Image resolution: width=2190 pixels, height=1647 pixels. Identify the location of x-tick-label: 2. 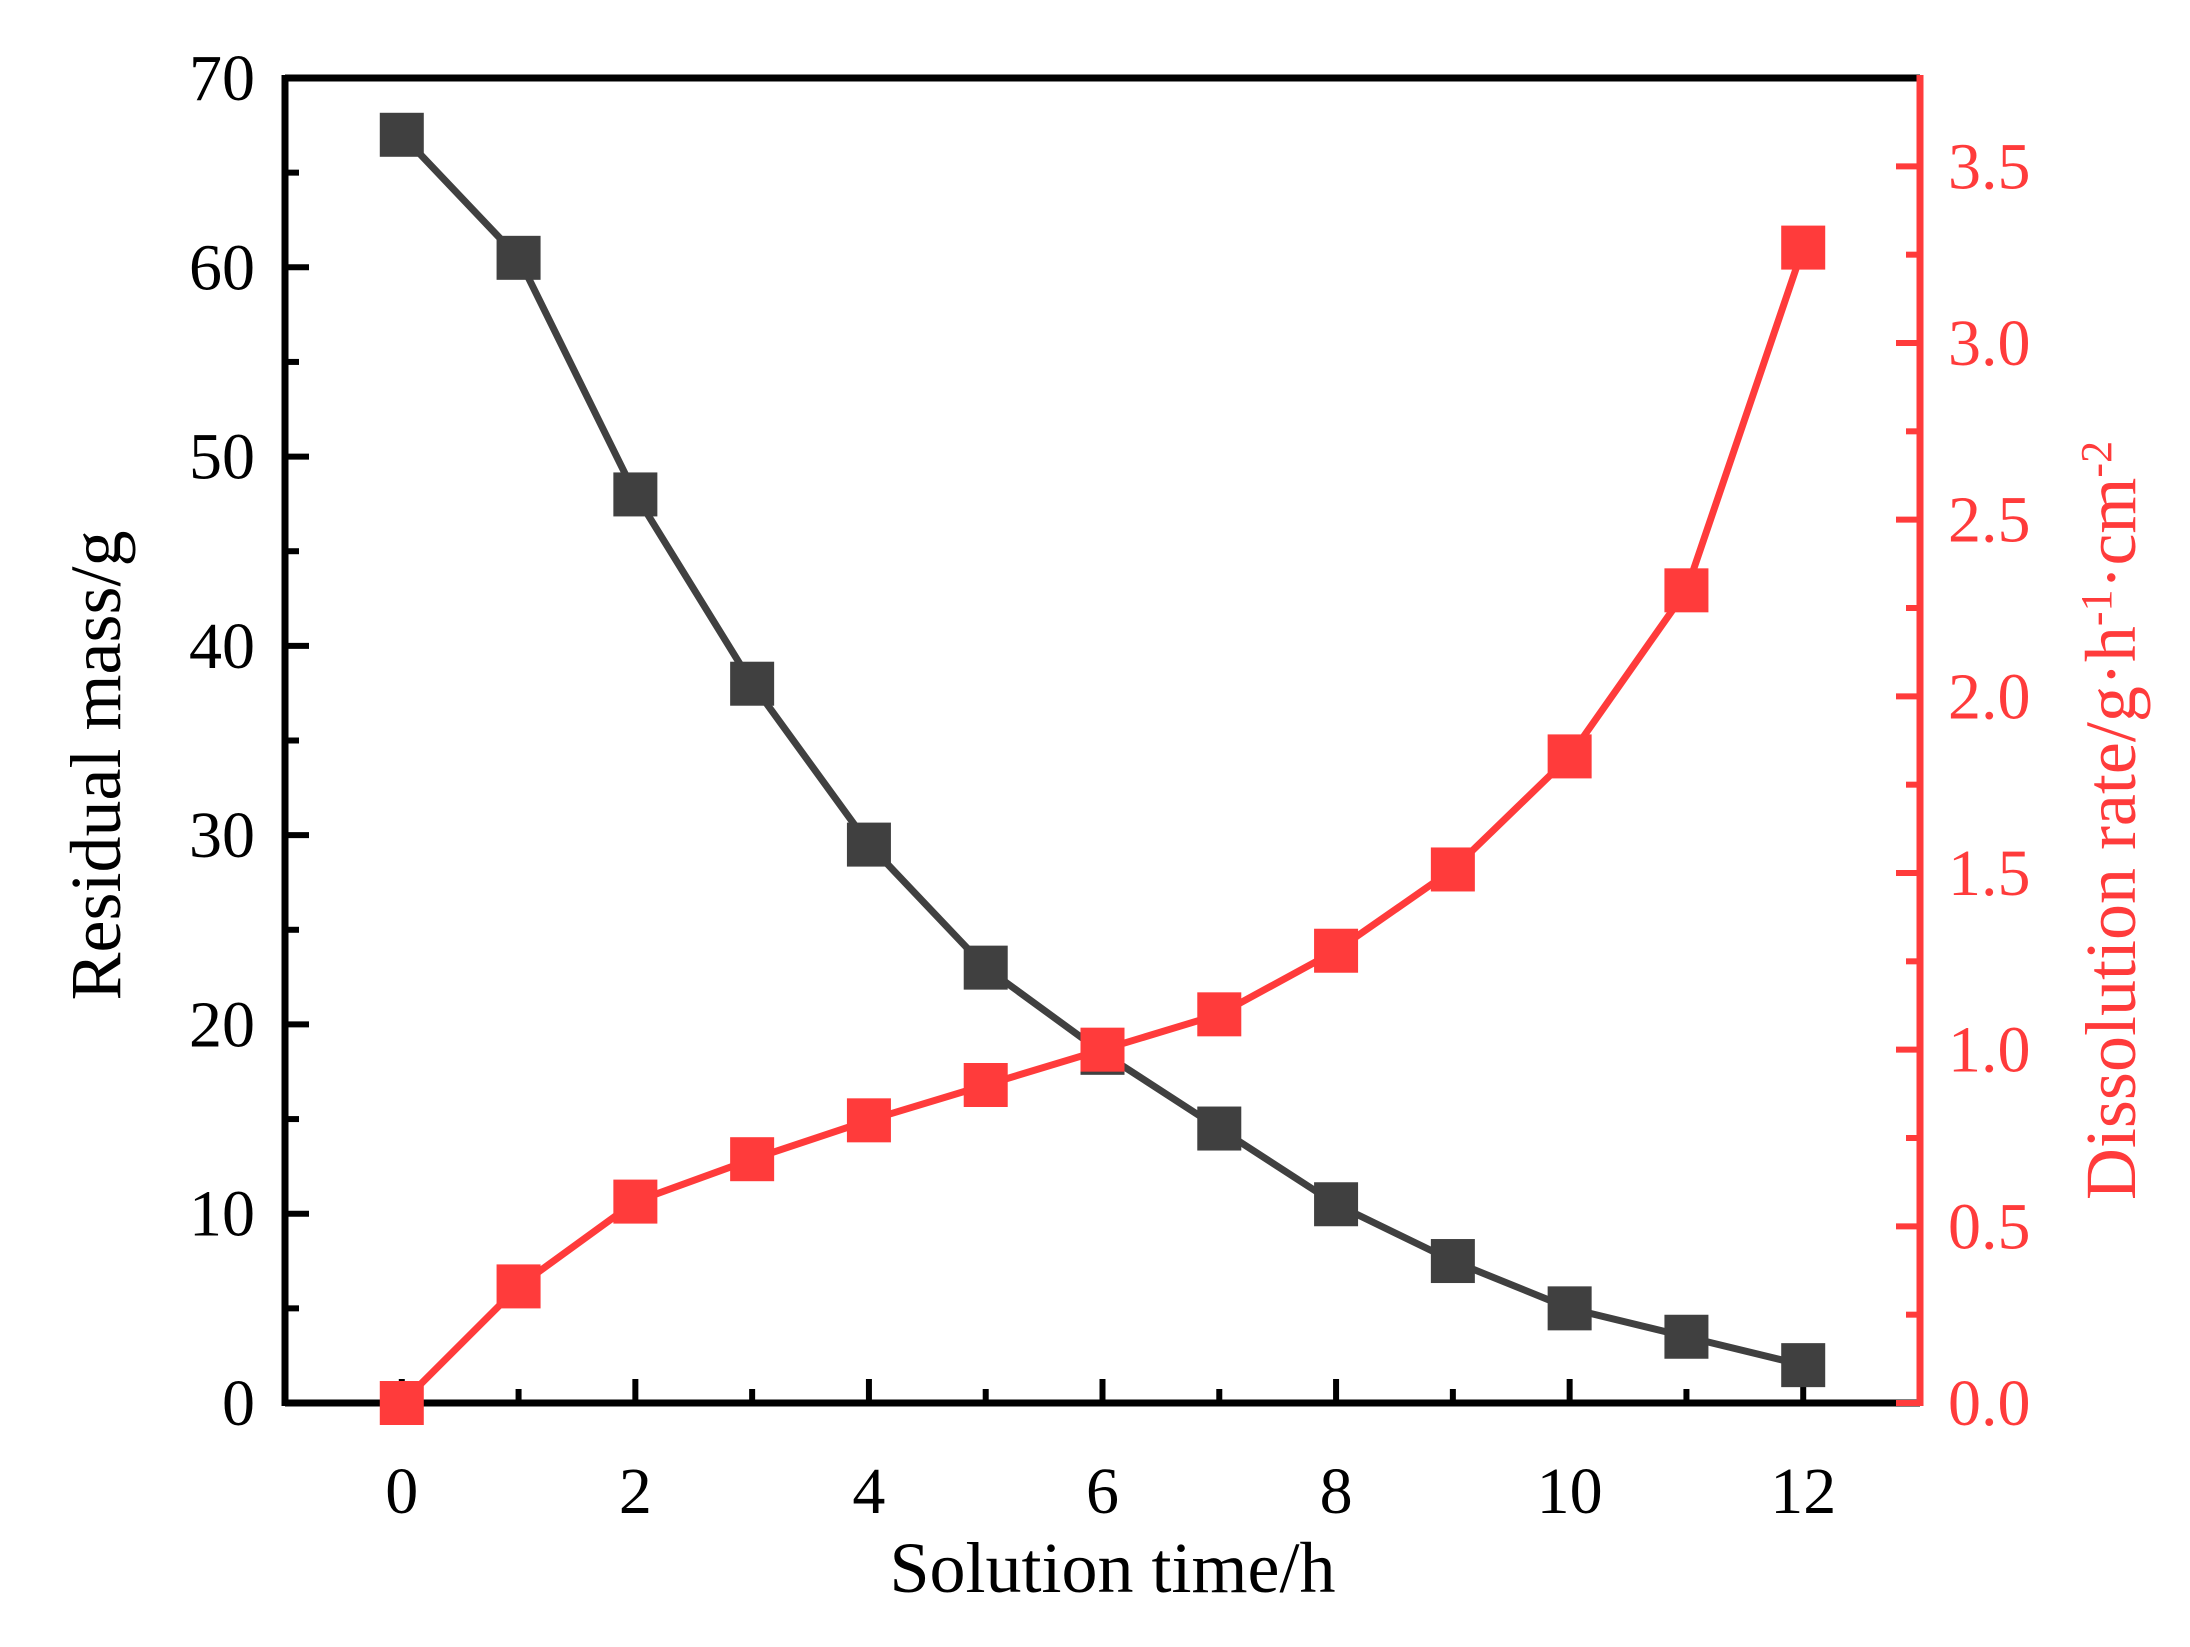
(635, 1491).